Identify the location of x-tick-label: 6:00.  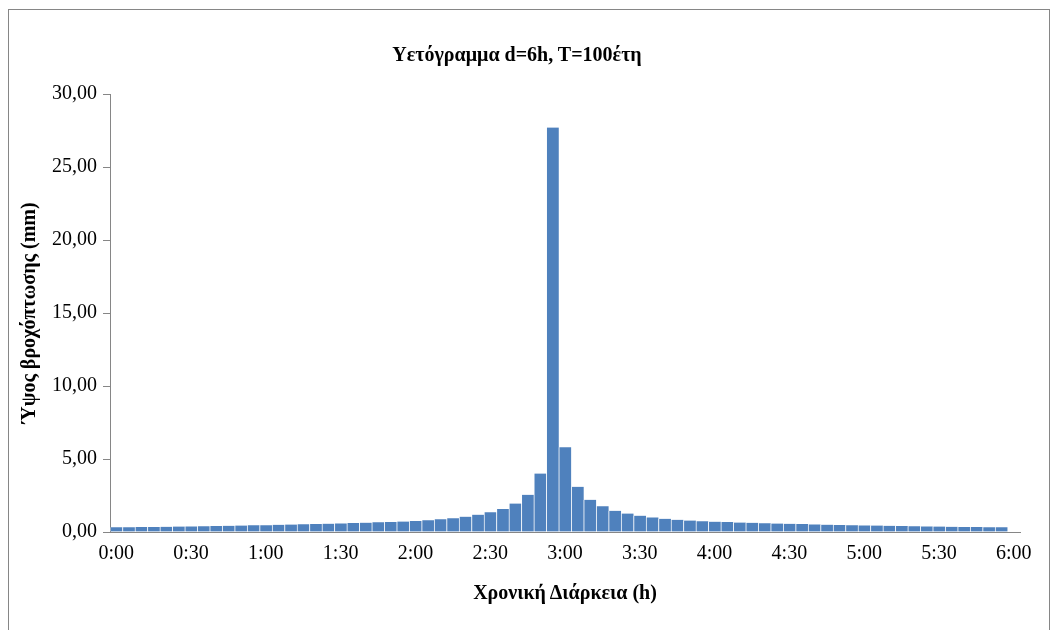
(1013, 552).